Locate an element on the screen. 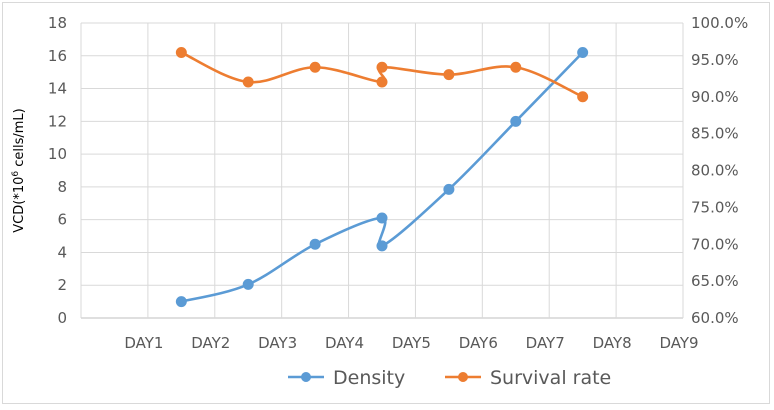 The width and height of the screenshot is (774, 410). y-left-tick-label: 0 is located at coordinates (62, 318).